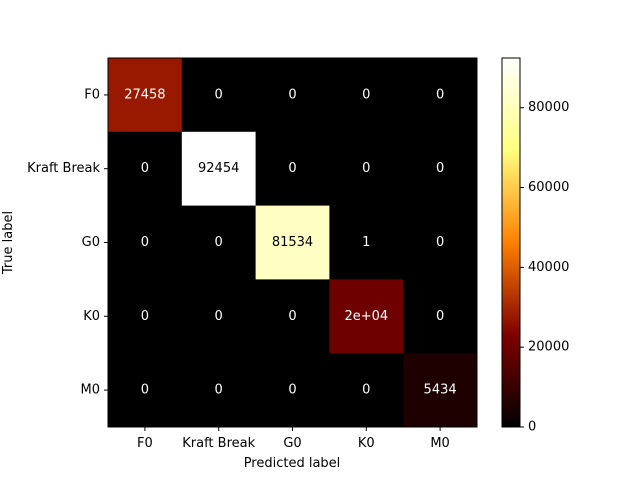  What do you see at coordinates (8, 243) in the screenshot?
I see `y-axis-label: True label` at bounding box center [8, 243].